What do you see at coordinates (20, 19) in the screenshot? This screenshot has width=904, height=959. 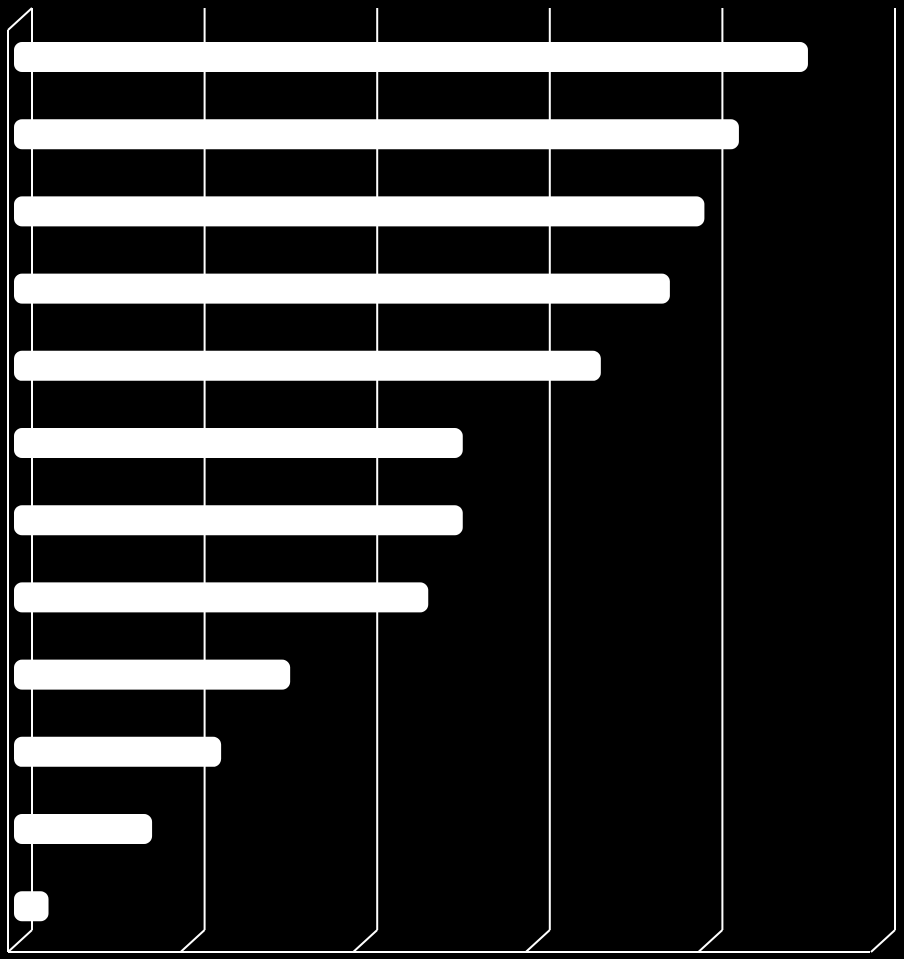 I see `wall-top-edge` at bounding box center [20, 19].